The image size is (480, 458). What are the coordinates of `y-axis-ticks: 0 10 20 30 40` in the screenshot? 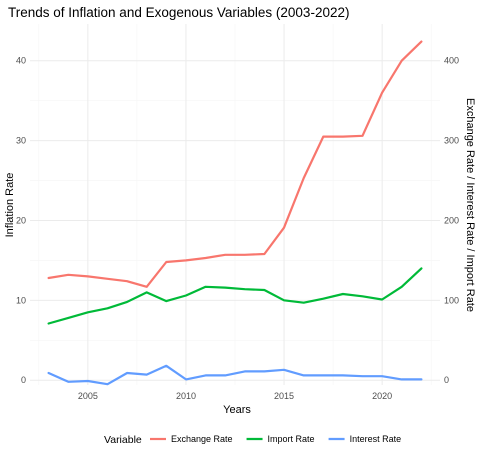 It's located at (21, 220).